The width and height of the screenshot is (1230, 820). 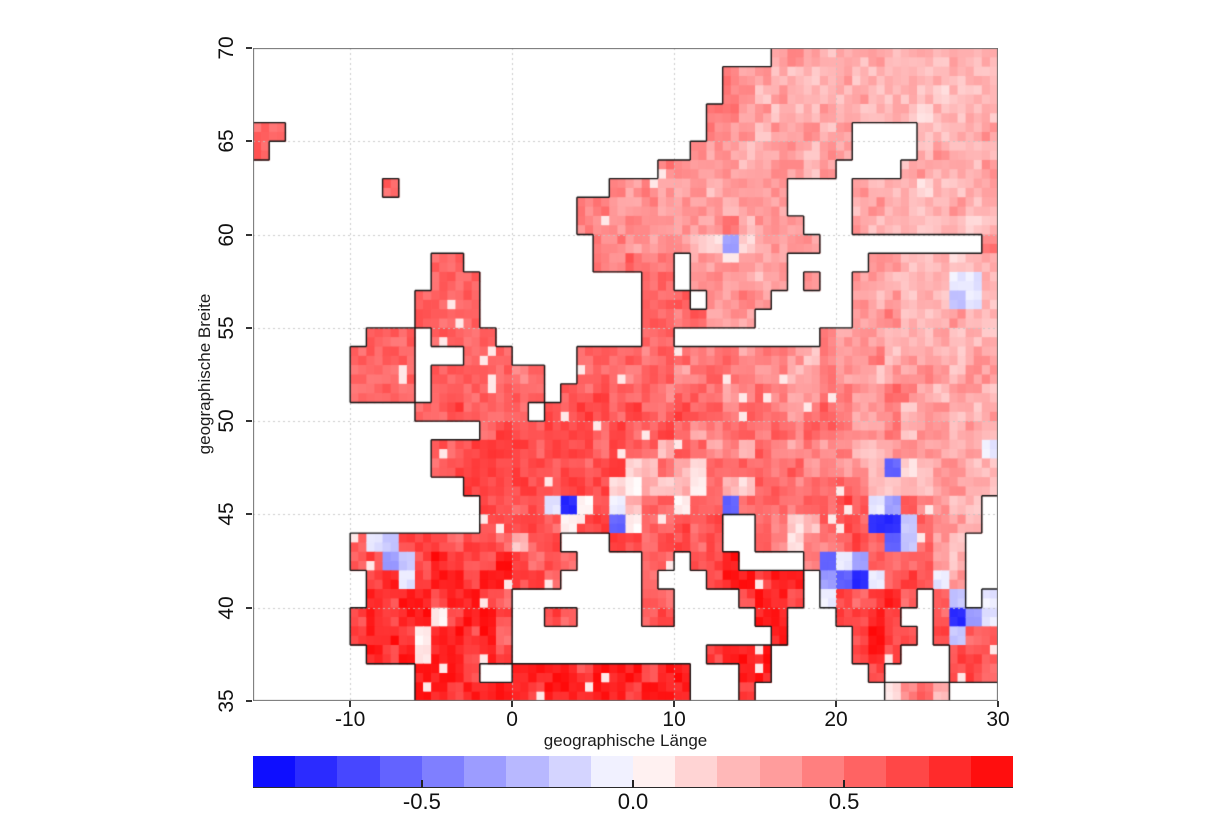 I want to click on x-tick-label: 30, so click(x=998, y=719).